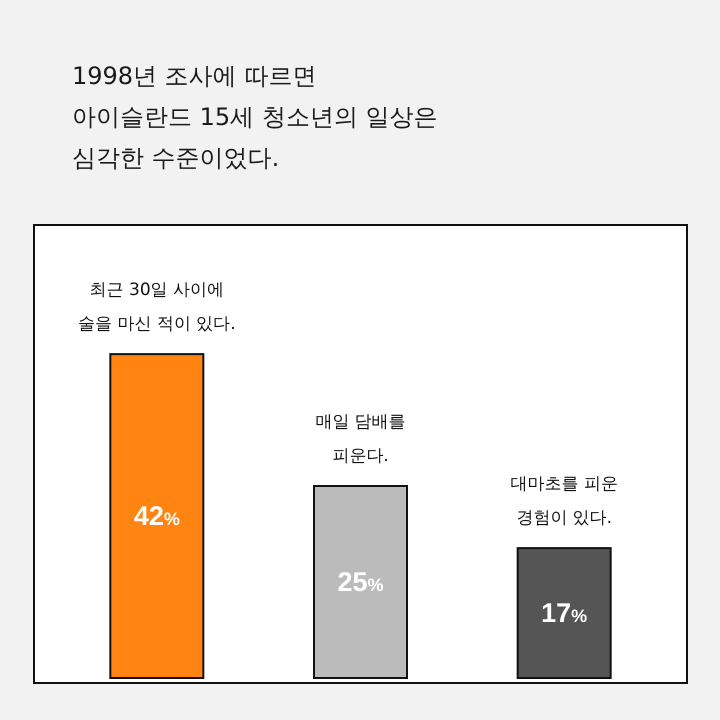  Describe the element at coordinates (157, 307) in the screenshot. I see `x-tick-label: 최근 30일 사이에 술을 마신 적이 있다.` at that location.